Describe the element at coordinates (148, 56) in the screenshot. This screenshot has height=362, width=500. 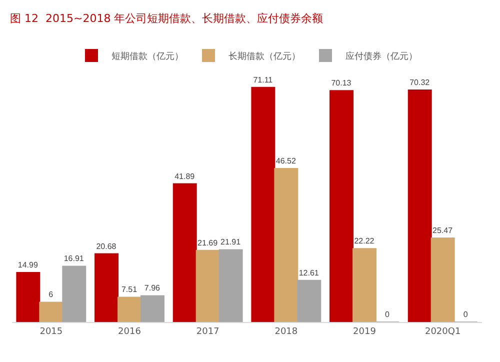
I see `legend-label: 短期借款（亿元）` at that location.